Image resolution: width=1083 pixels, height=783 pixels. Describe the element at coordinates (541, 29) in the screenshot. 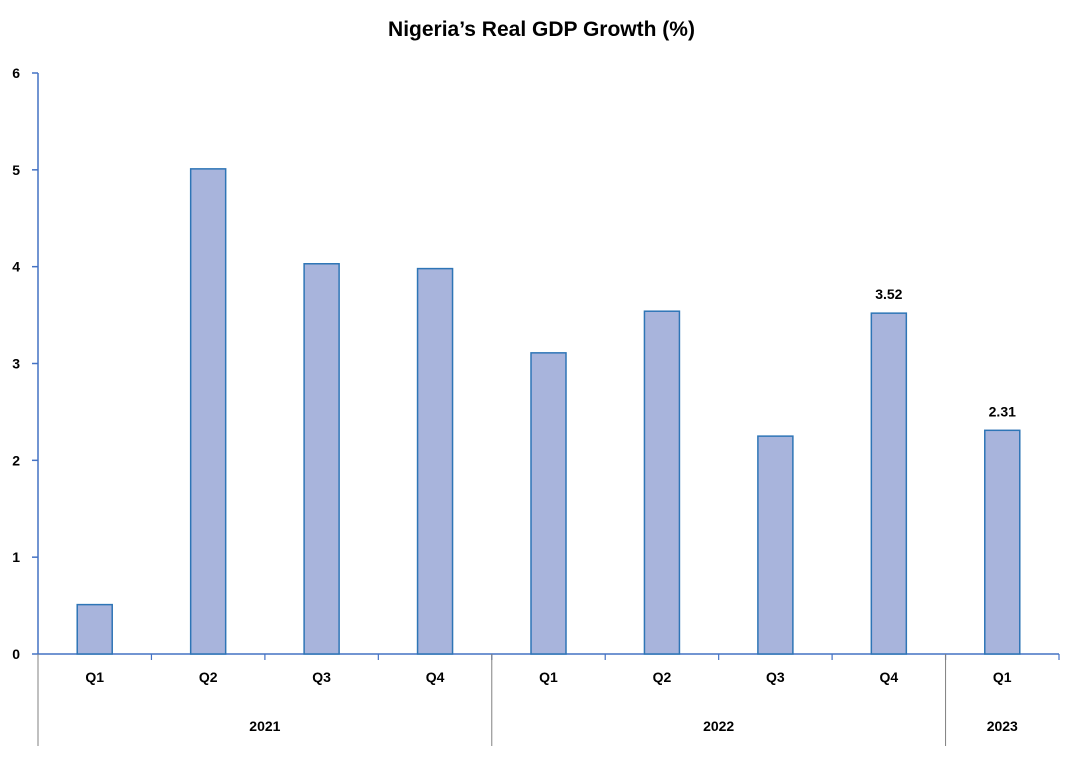

I see `chart-title: Nigeria’s Real GDP Growth (%)` at that location.